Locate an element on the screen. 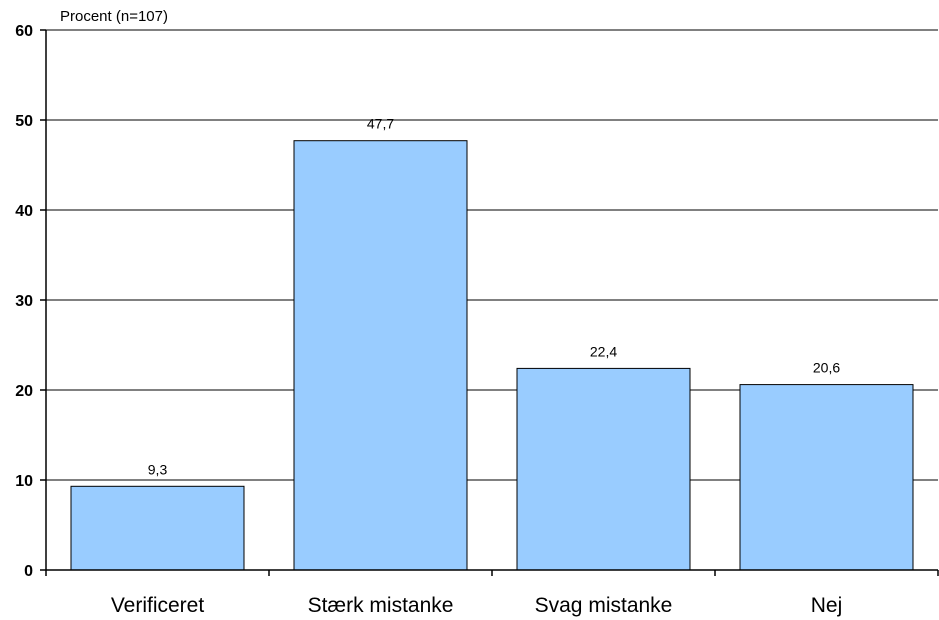  x-tick-label: Nej is located at coordinates (827, 605).